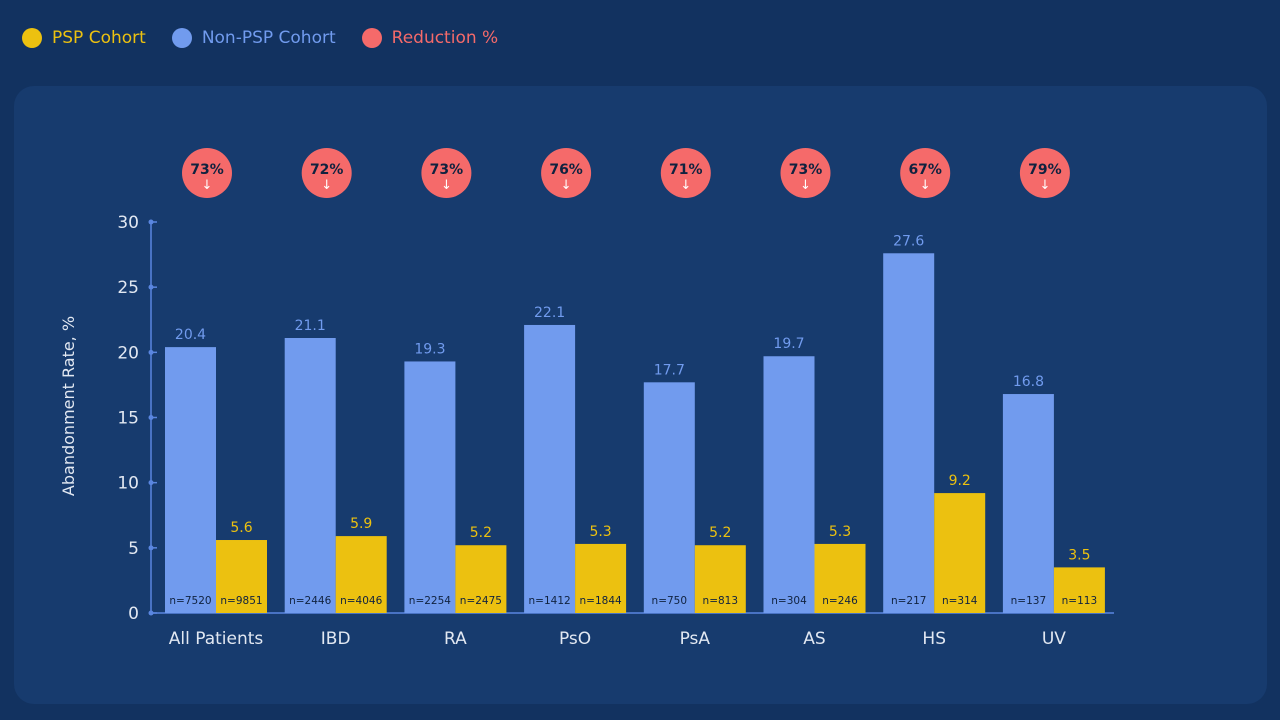 The image size is (1280, 720). What do you see at coordinates (601, 601) in the screenshot?
I see `n-label-psp: n=1844` at bounding box center [601, 601].